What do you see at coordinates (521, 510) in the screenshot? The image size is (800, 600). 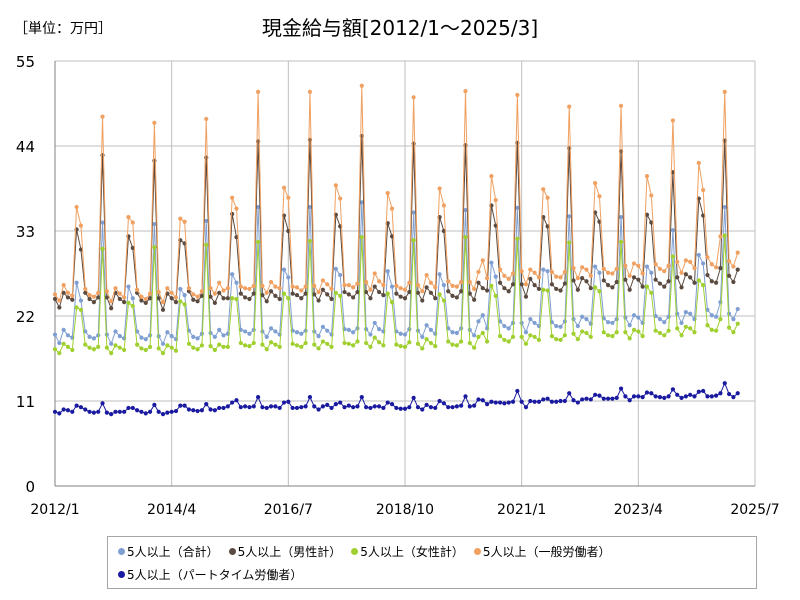 I see `x-tick-label: 2021/1` at bounding box center [521, 510].